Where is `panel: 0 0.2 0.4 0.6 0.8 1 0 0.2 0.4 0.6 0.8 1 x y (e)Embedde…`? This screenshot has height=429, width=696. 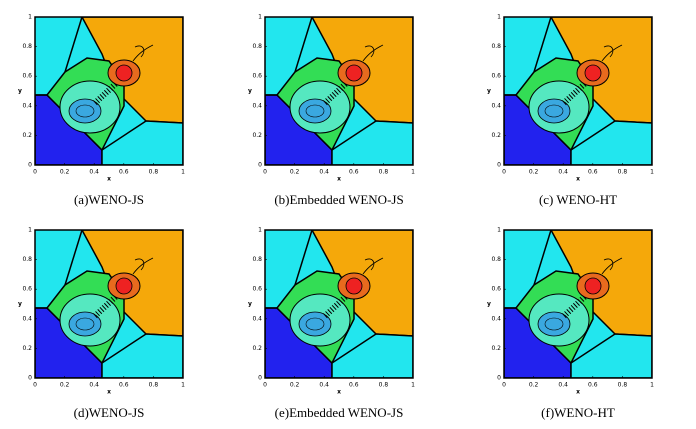
panel: 0 0.2 0.4 0.6 0.8 1 0 0.2 0.4 0.6 0.8 1 x y (e)Embedde… is located at coordinates (331, 323).